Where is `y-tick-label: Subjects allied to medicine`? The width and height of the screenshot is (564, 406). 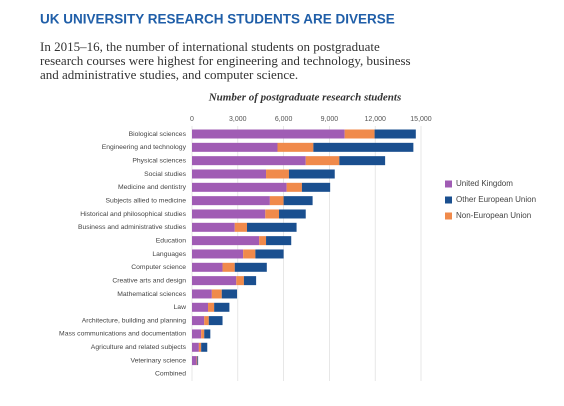 y-tick-label: Subjects allied to medicine is located at coordinates (146, 200).